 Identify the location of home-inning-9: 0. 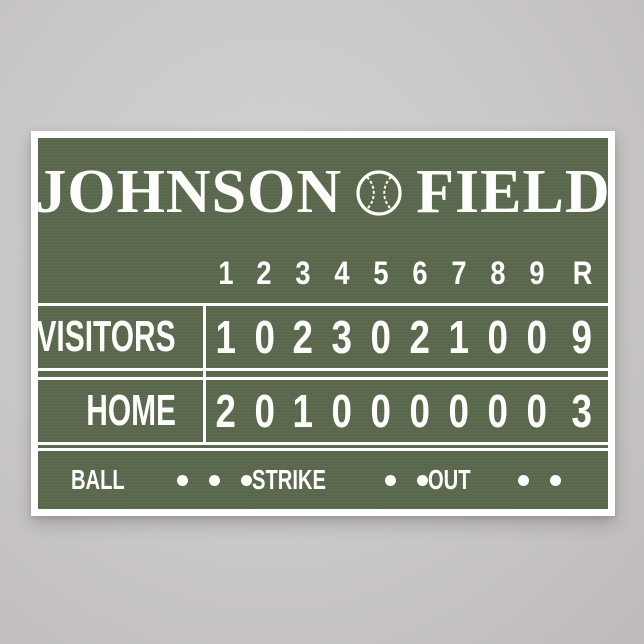
(537, 411).